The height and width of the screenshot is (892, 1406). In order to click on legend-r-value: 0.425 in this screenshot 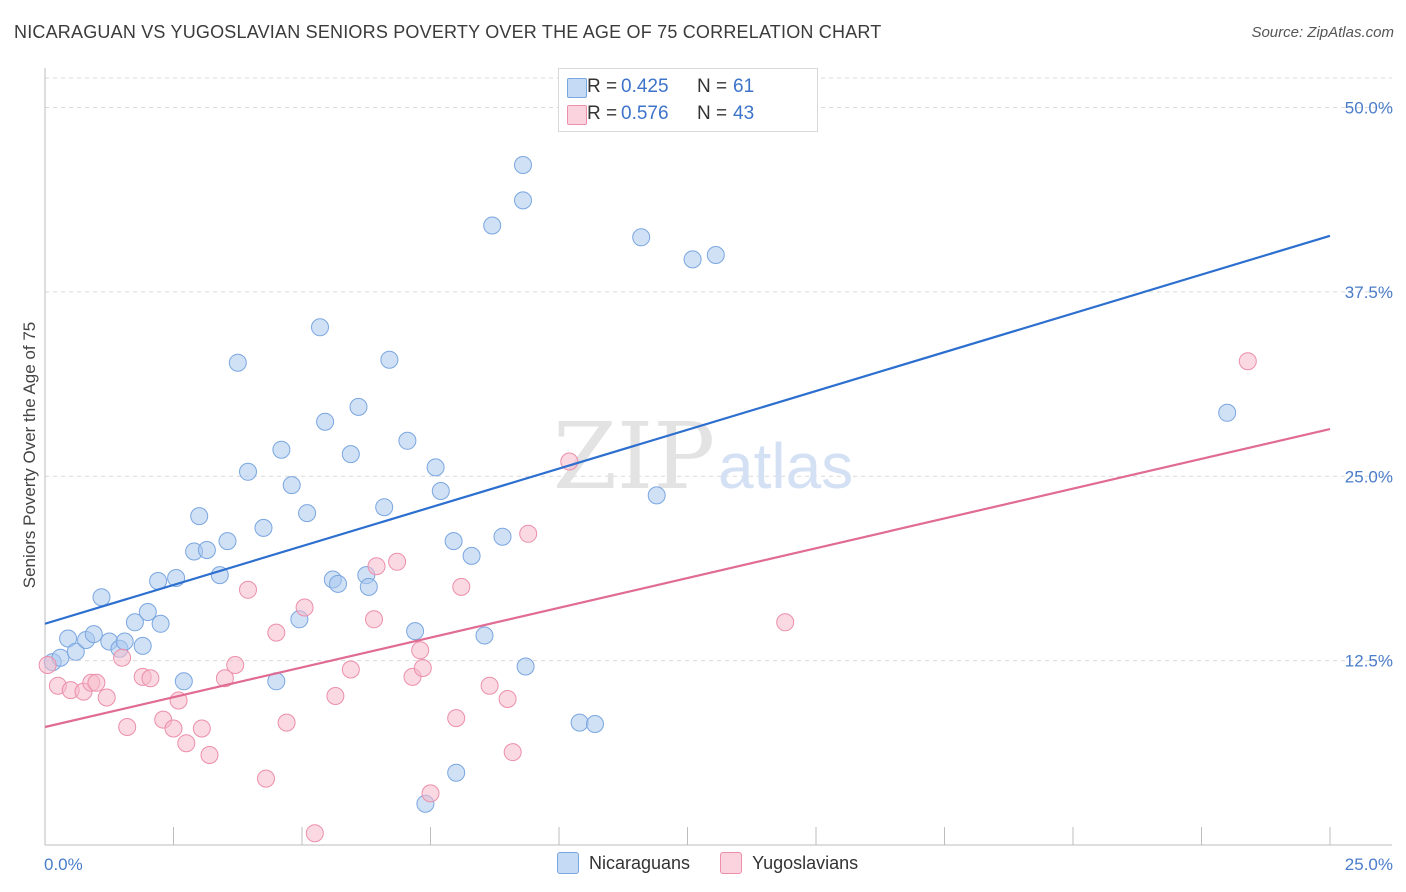, I will do `click(645, 86)`.